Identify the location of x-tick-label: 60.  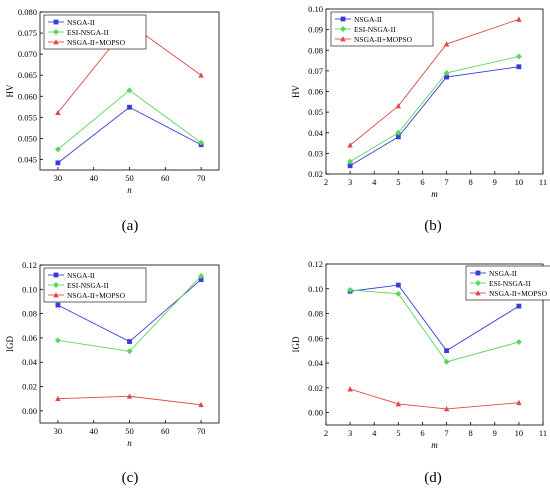
(165, 178).